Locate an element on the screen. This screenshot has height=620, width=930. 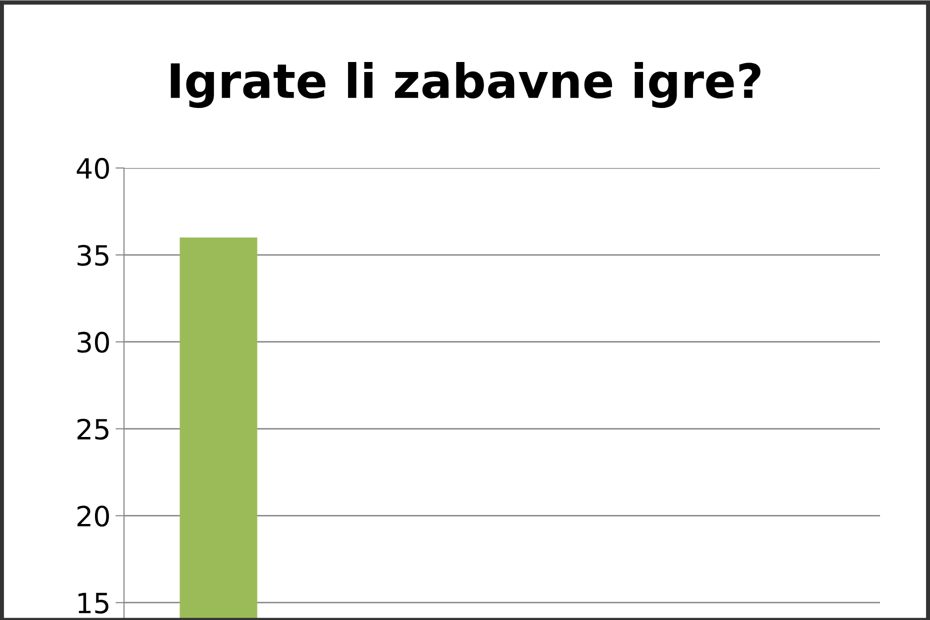
y-tick-label: 40 is located at coordinates (92, 168).